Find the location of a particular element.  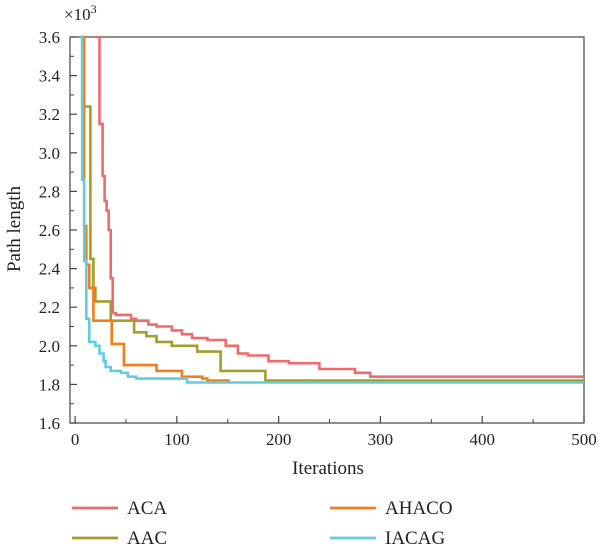

x-tick-label: 0 is located at coordinates (75, 439).